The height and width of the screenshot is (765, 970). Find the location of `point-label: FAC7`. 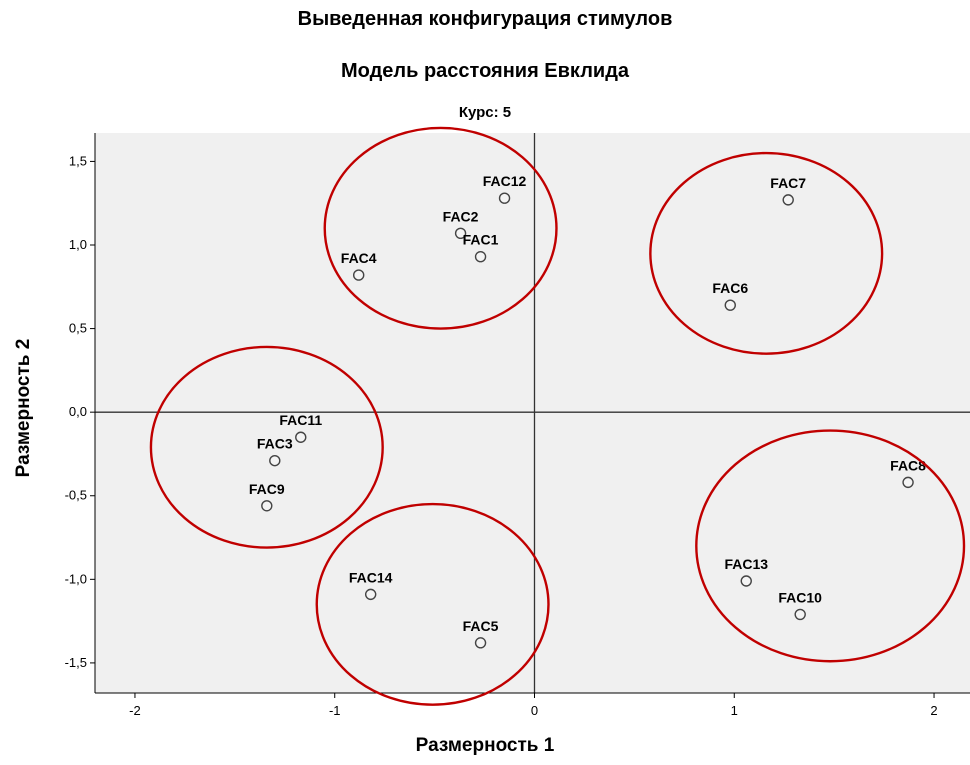

point-label: FAC7 is located at coordinates (788, 183).